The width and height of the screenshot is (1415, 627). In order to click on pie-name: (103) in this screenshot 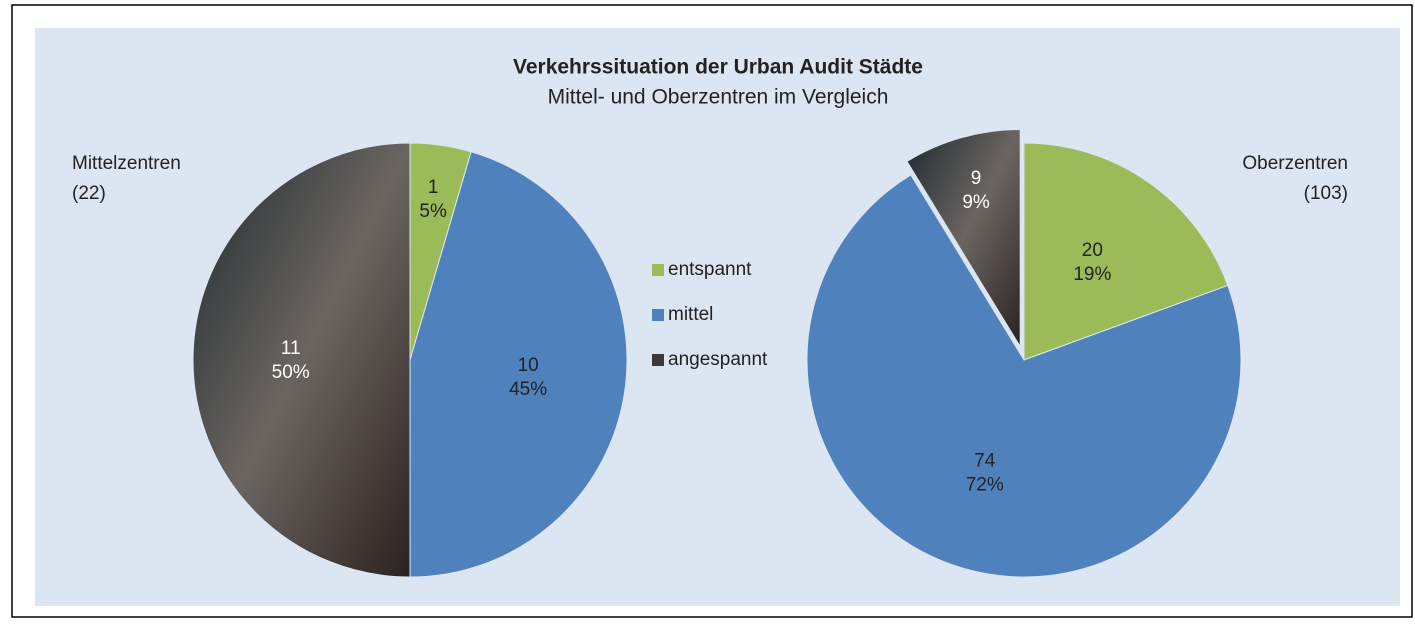, I will do `click(1326, 193)`.